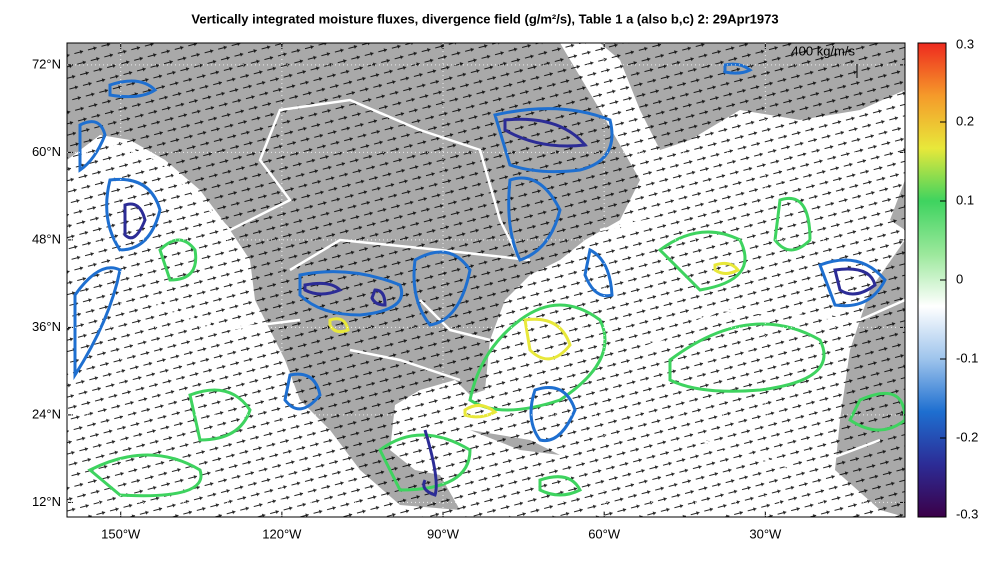 This screenshot has height=563, width=1000. I want to click on colorbar-tick-label: 0, so click(959, 278).